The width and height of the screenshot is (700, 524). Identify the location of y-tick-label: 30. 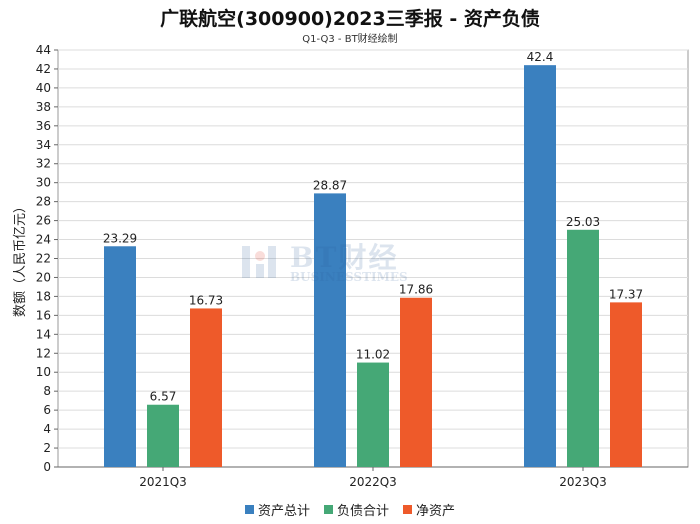
(43, 183).